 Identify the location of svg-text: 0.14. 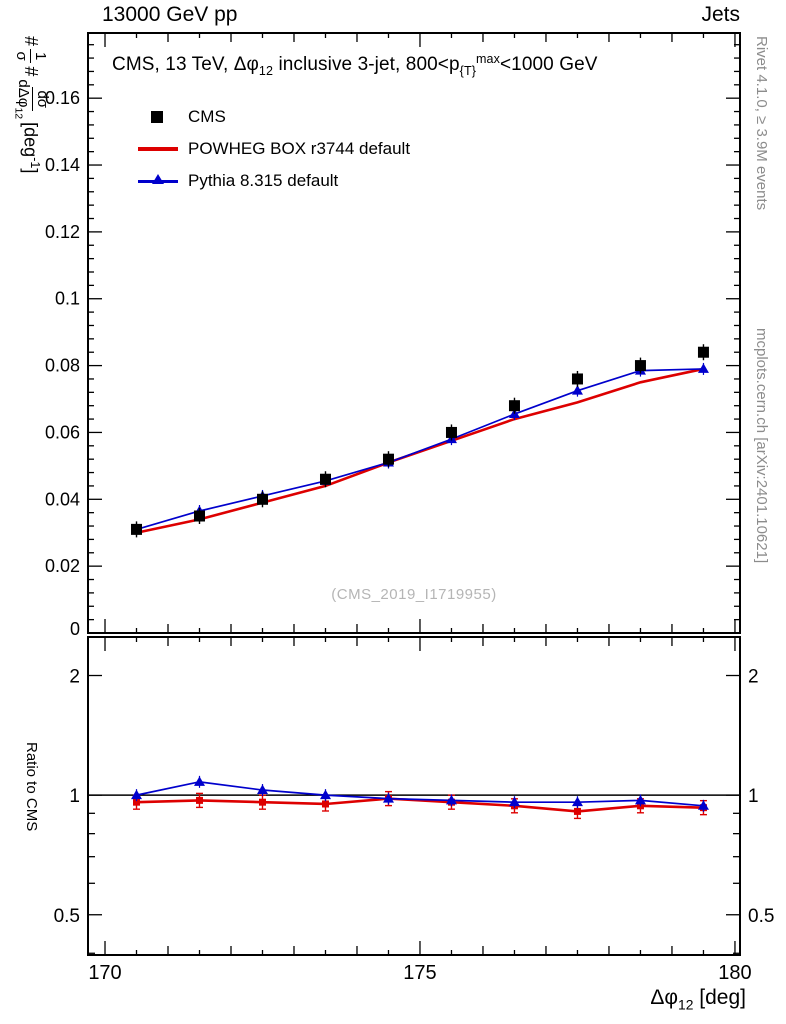
(62, 165).